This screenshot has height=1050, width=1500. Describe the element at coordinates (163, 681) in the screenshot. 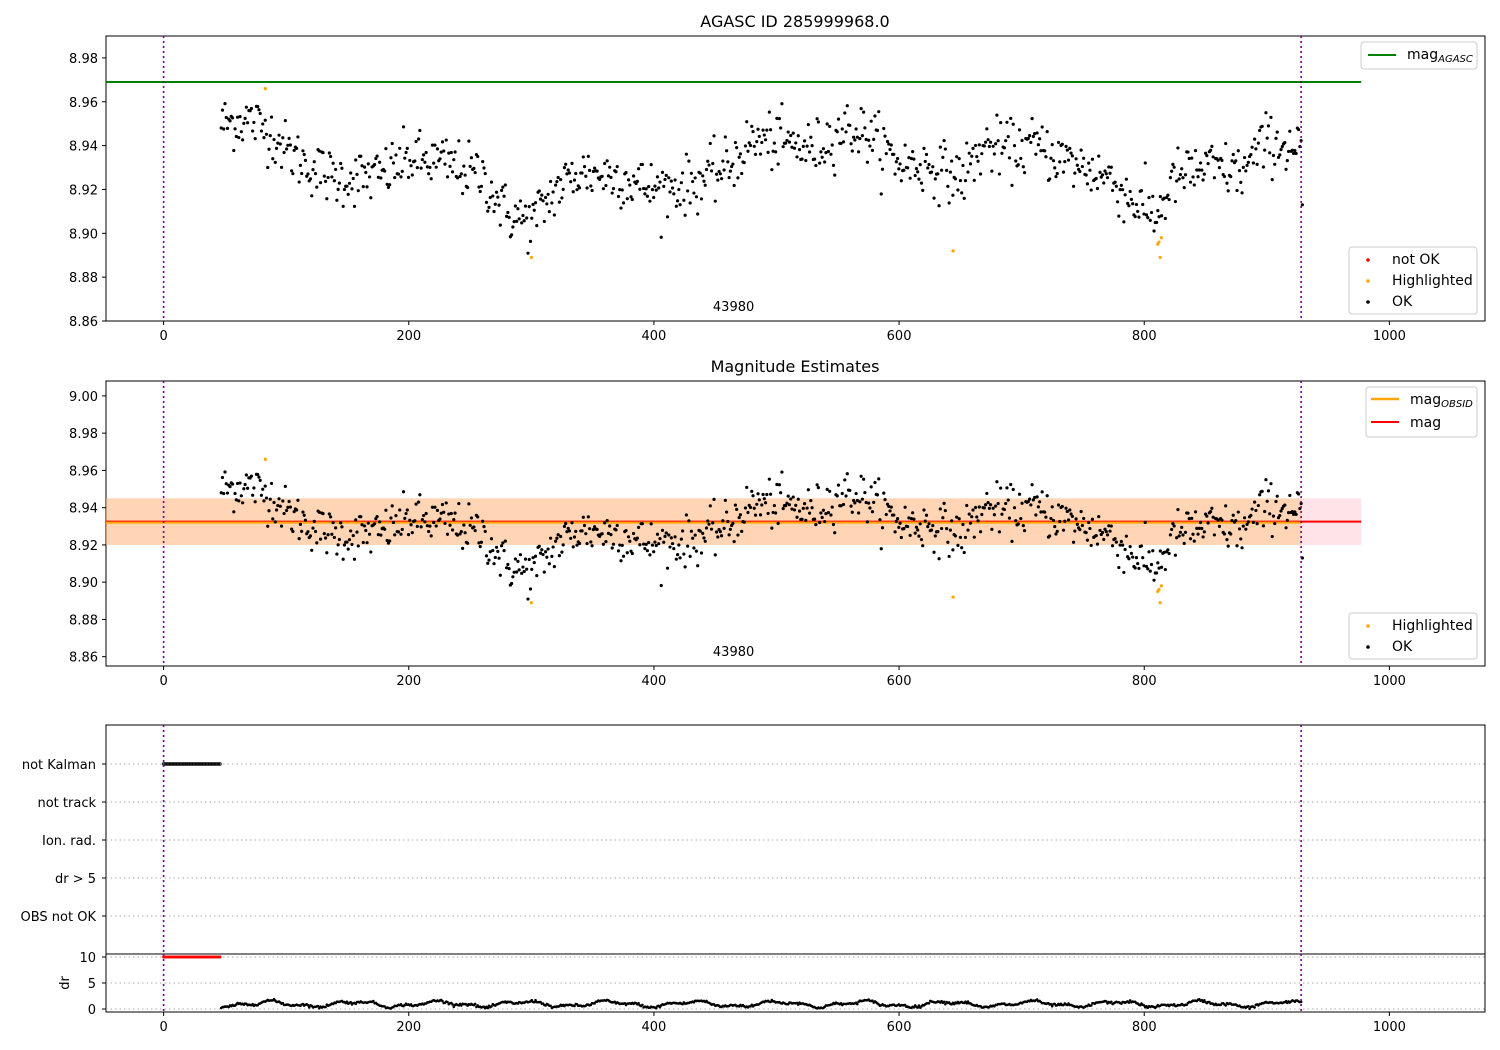

I see `x-tick-label: 0` at that location.